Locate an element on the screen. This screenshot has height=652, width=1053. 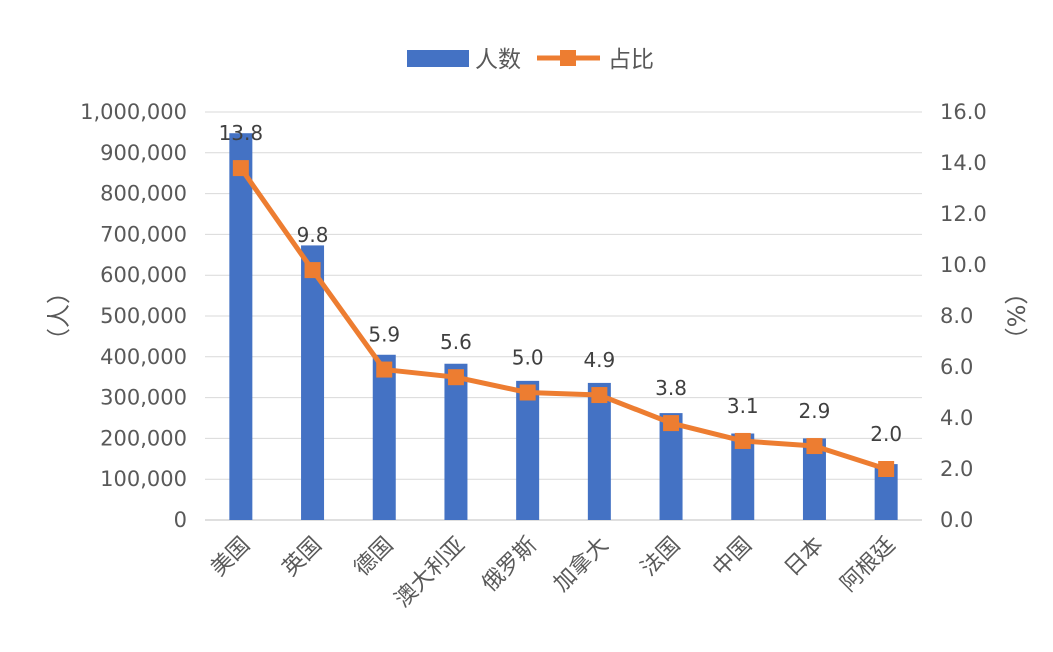
category-label: 法国 is located at coordinates (660, 557).